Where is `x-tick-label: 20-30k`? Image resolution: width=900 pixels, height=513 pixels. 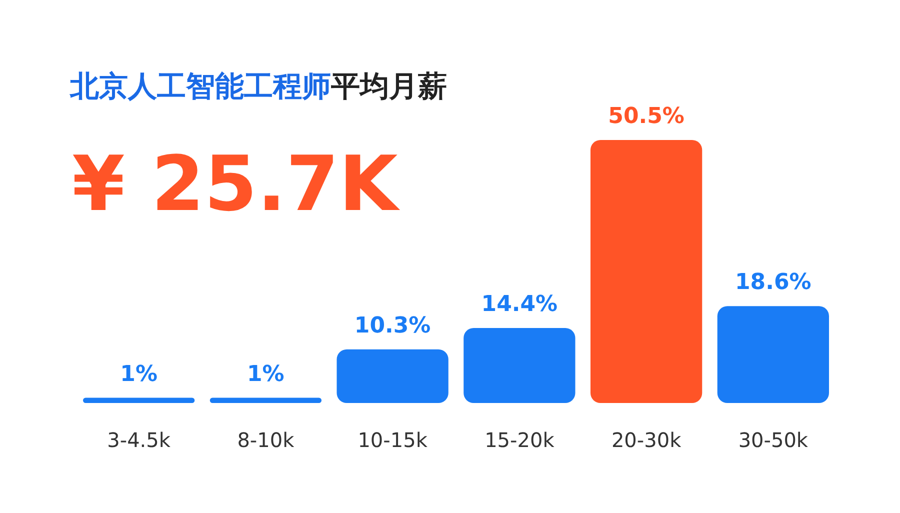
x-tick-label: 20-30k is located at coordinates (646, 440).